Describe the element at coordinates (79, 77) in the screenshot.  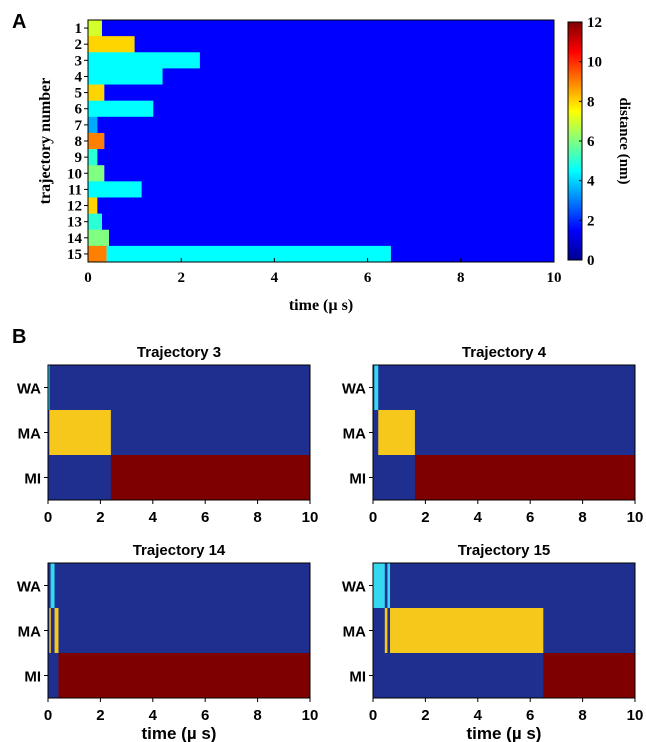
I see `row-label-4: 4` at that location.